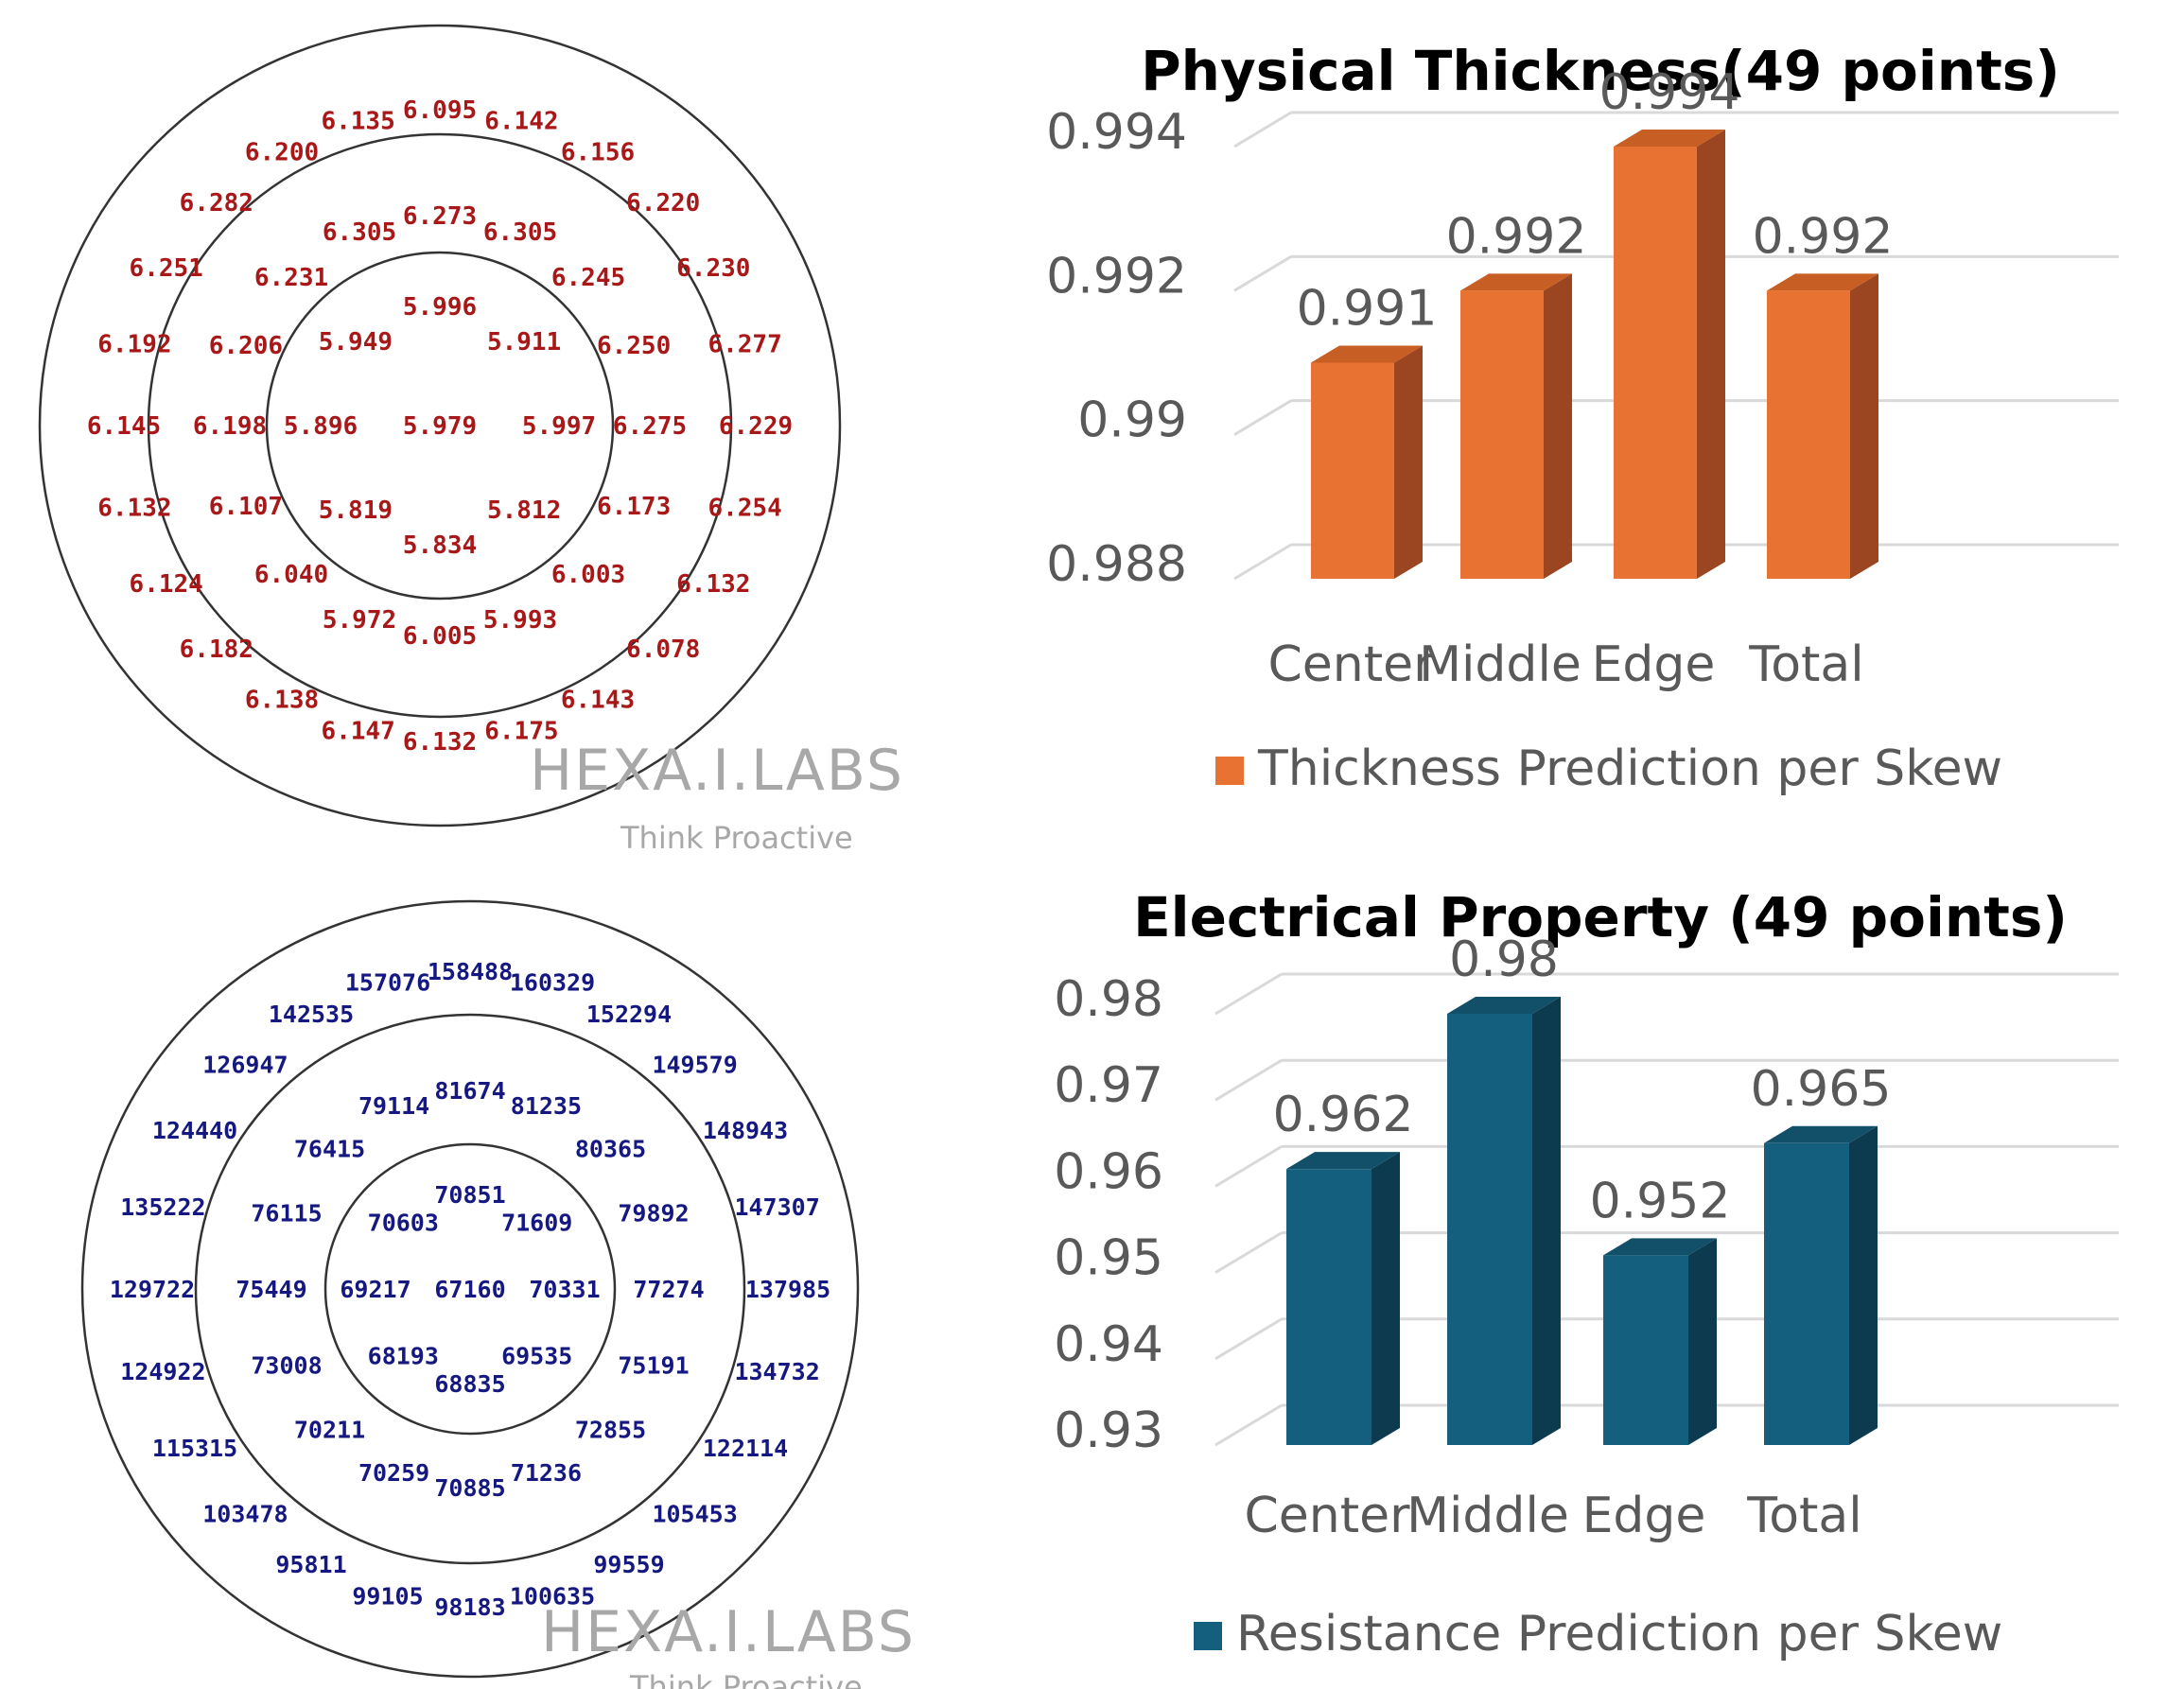 This screenshot has width=2184, height=1689. What do you see at coordinates (246, 507) in the screenshot?
I see `wafer-value: 6.107` at bounding box center [246, 507].